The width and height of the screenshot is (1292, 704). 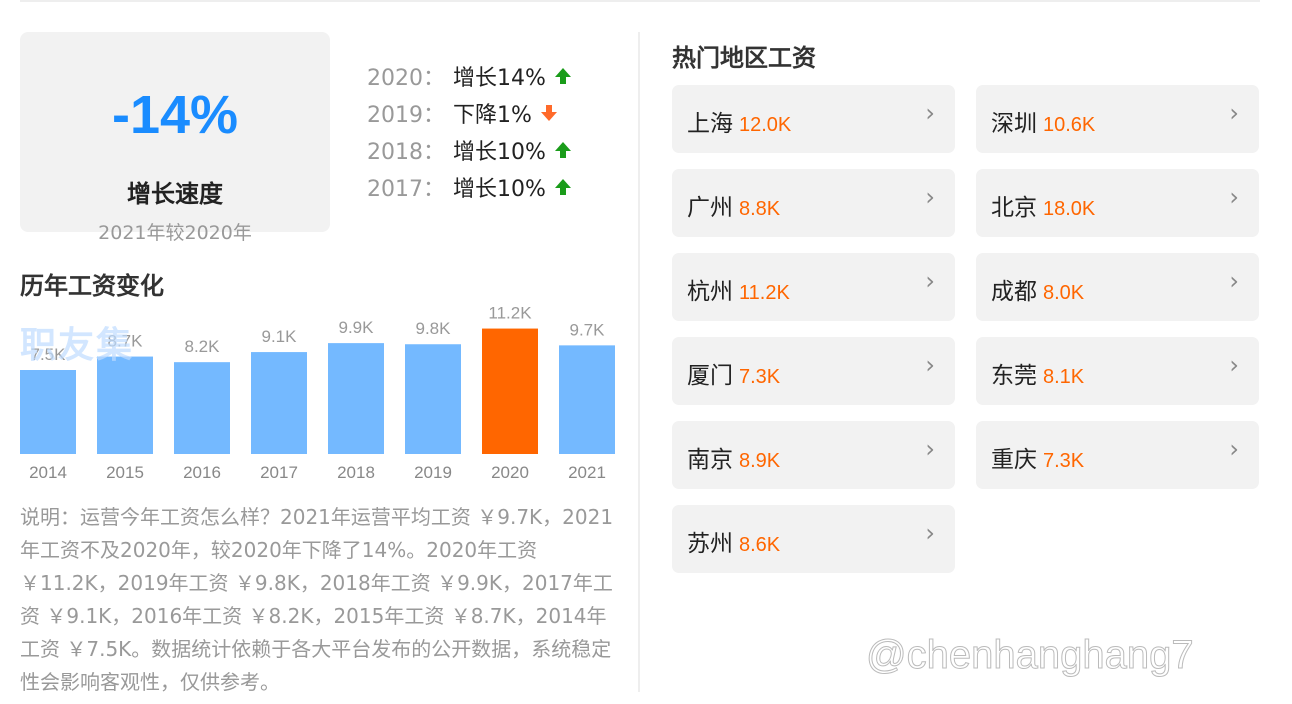 What do you see at coordinates (499, 78) in the screenshot?
I see `growth-text: 增长14%` at bounding box center [499, 78].